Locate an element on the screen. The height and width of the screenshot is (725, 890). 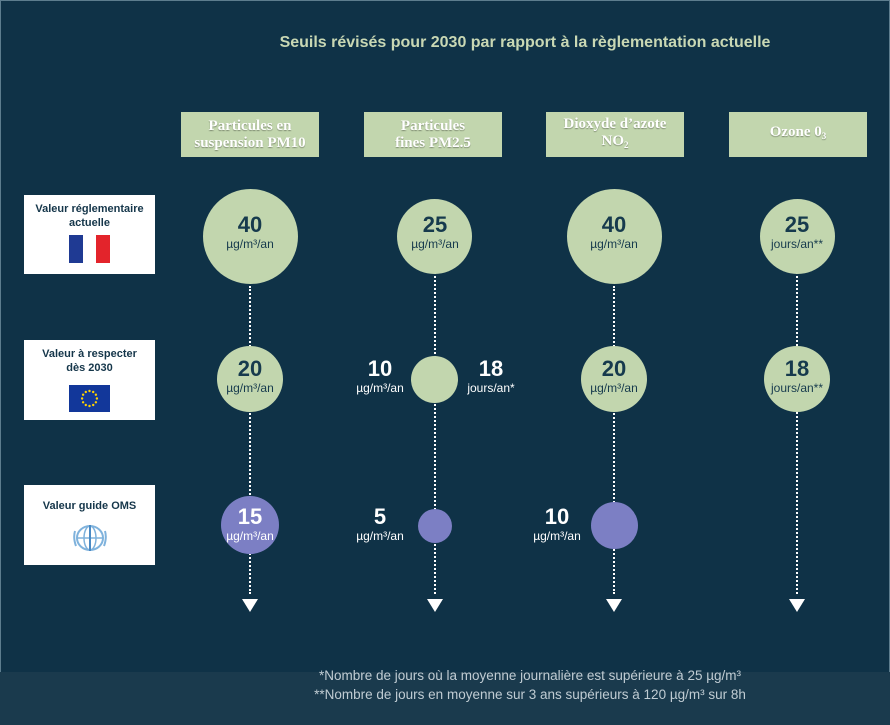
row-label-oms: Valeur guide OMS is located at coordinates (89, 525).